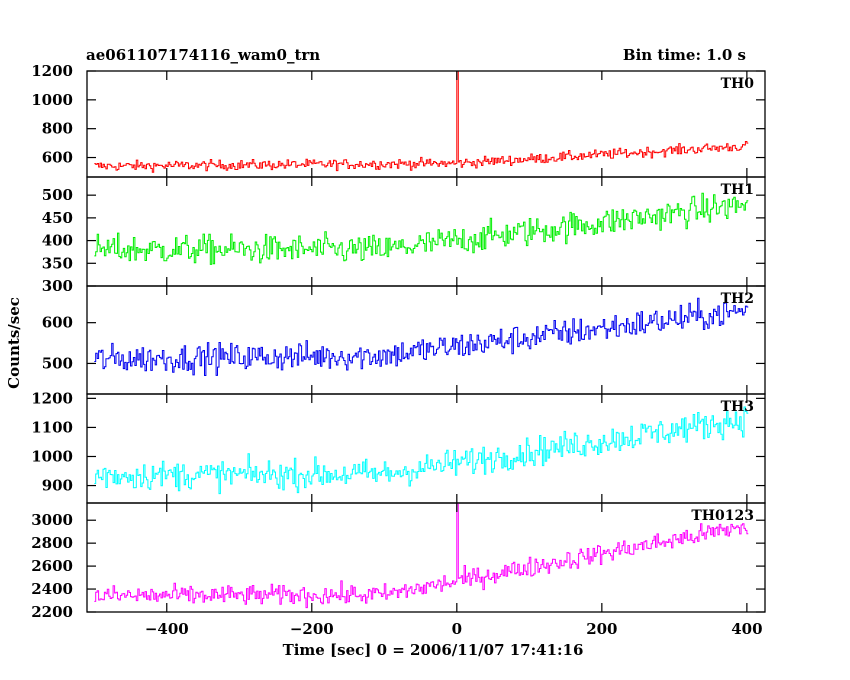 This screenshot has width=850, height=680. I want to click on x-axis-label: Time [sec] 0 = 2006/11/07 17:41:16, so click(433, 650).